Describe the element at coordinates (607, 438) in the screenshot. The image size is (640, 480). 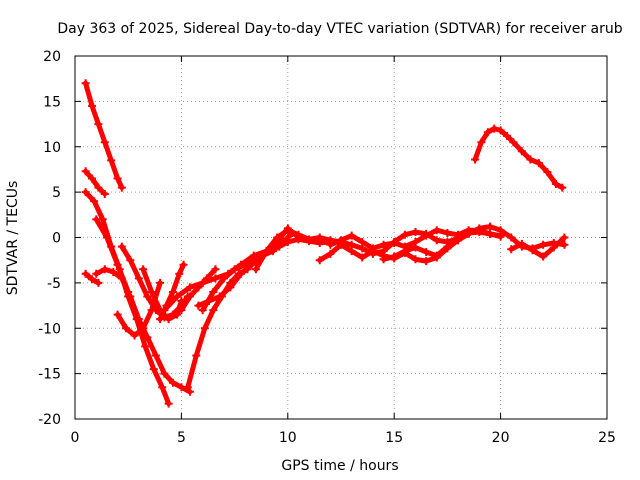
I see `x-tick-label: 25` at that location.